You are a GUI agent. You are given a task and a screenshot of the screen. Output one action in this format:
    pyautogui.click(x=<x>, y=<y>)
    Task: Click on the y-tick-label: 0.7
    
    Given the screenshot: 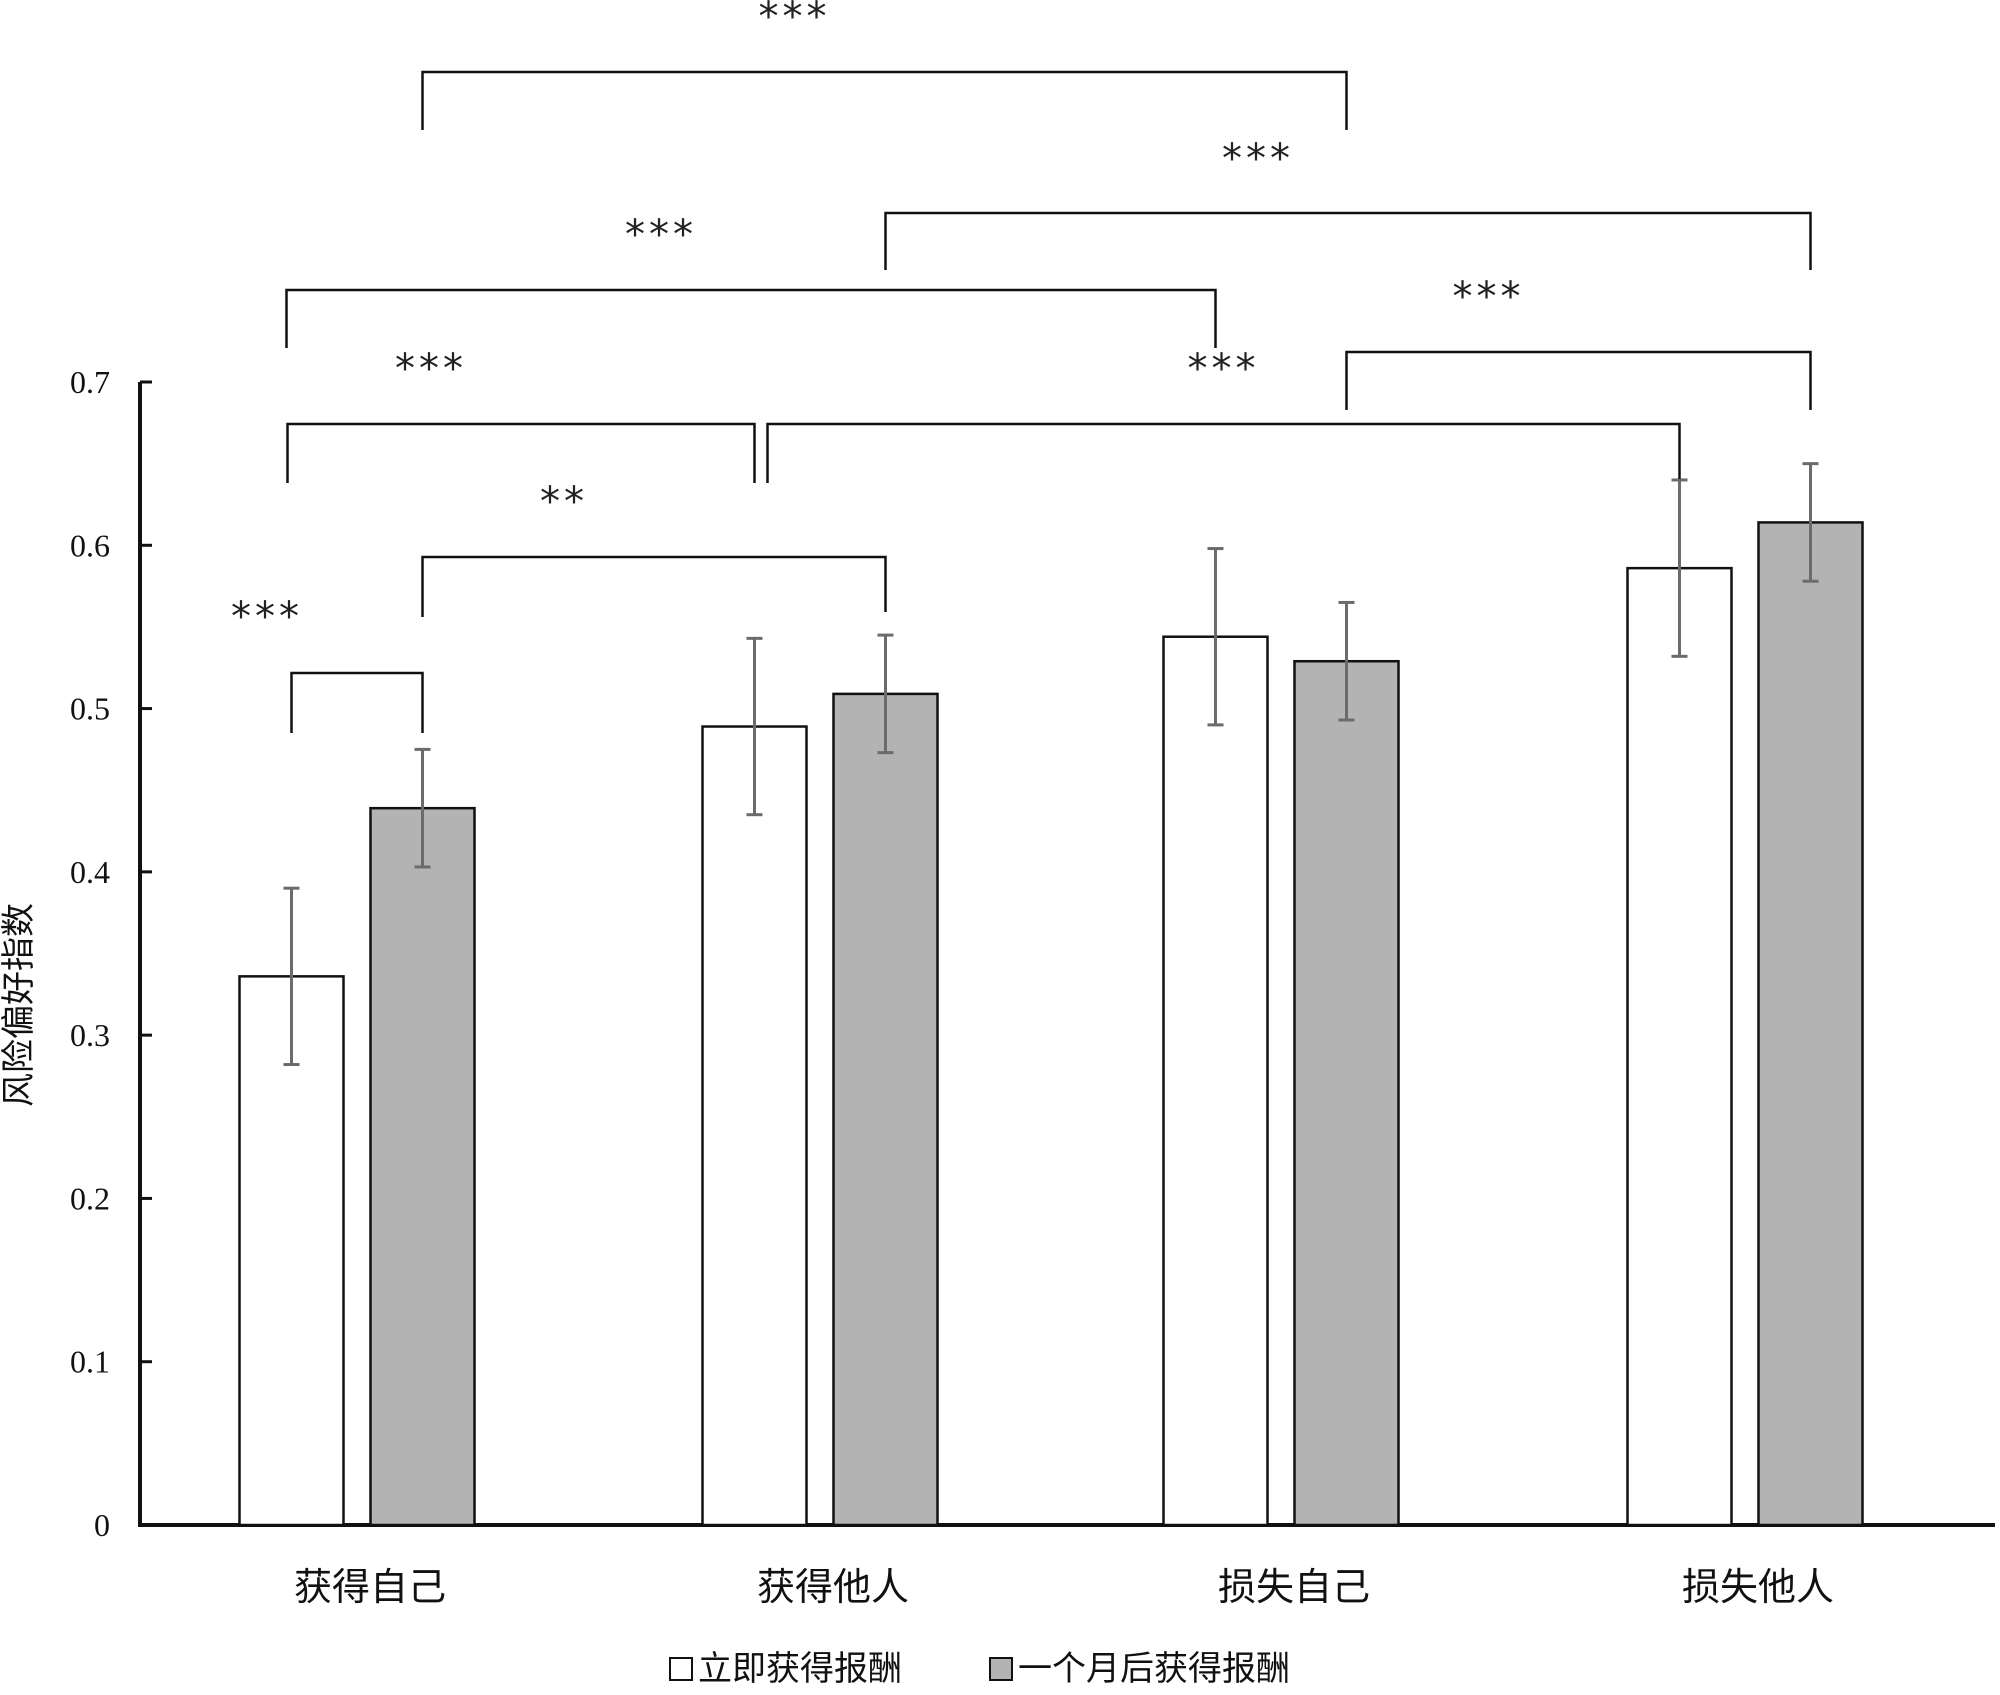 What is the action you would take?
    pyautogui.click(x=90, y=382)
    